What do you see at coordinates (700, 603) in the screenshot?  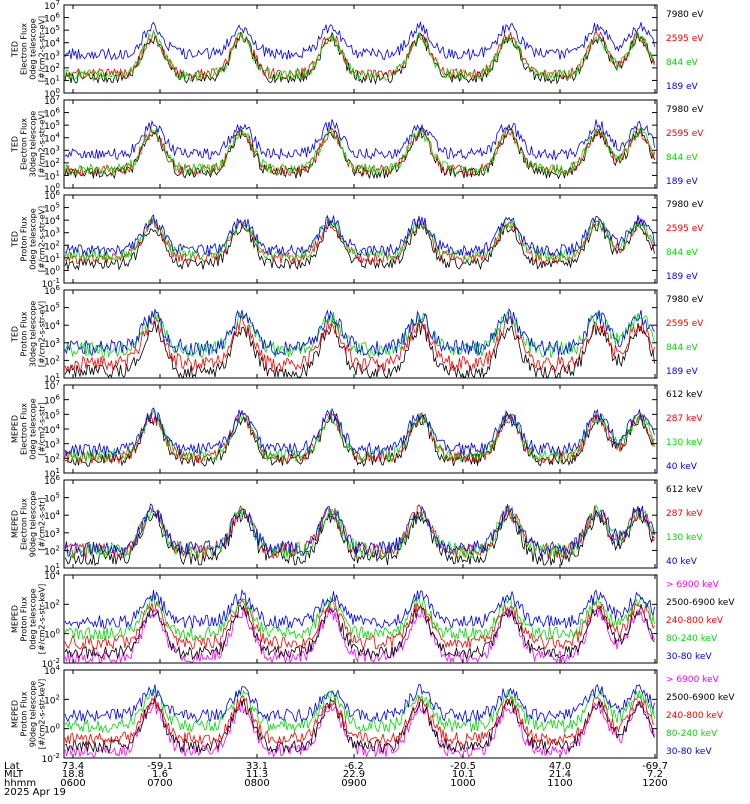 I see `legend-entry: 2500-6900 keV` at bounding box center [700, 603].